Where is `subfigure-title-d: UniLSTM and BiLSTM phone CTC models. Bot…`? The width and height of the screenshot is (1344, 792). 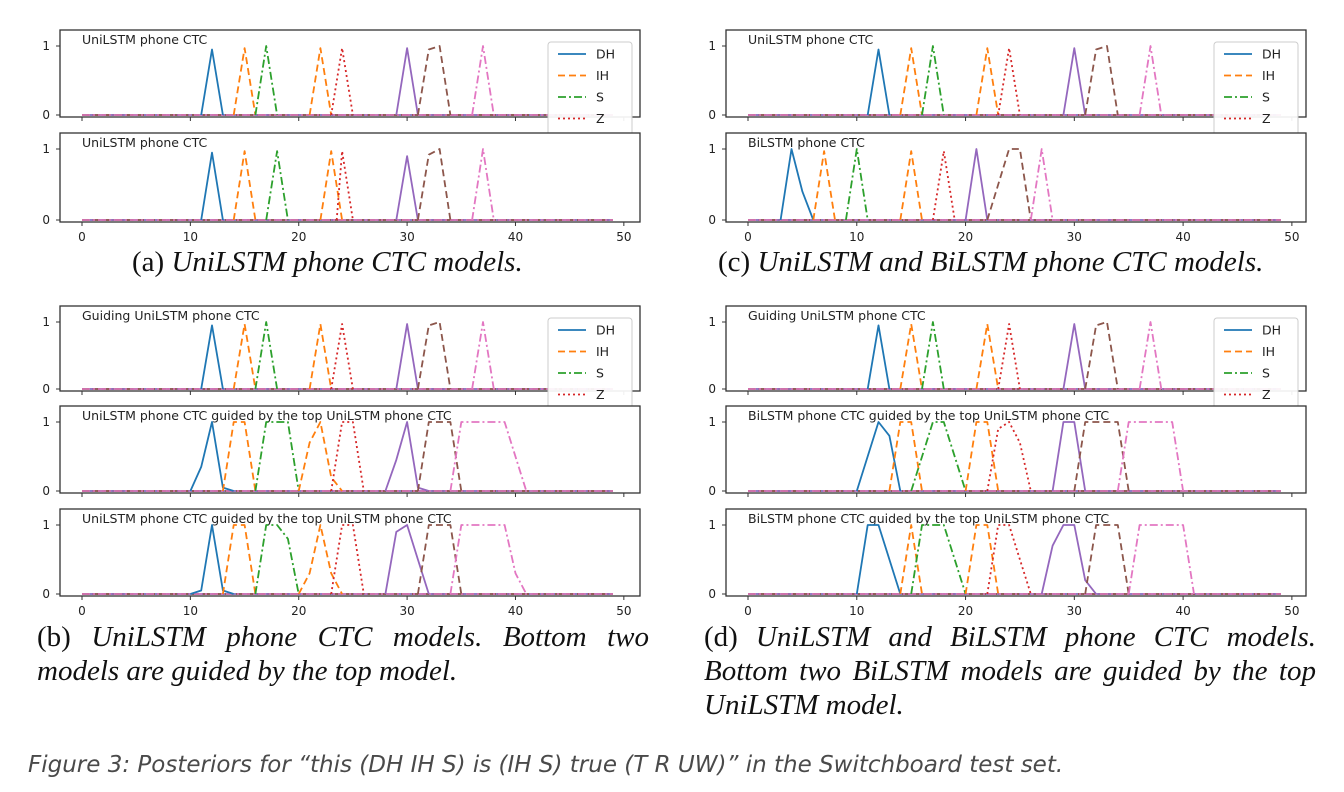
subfigure-title-d: UniLSTM and BiLSTM phone CTC models. Bot… is located at coordinates (1010, 671).